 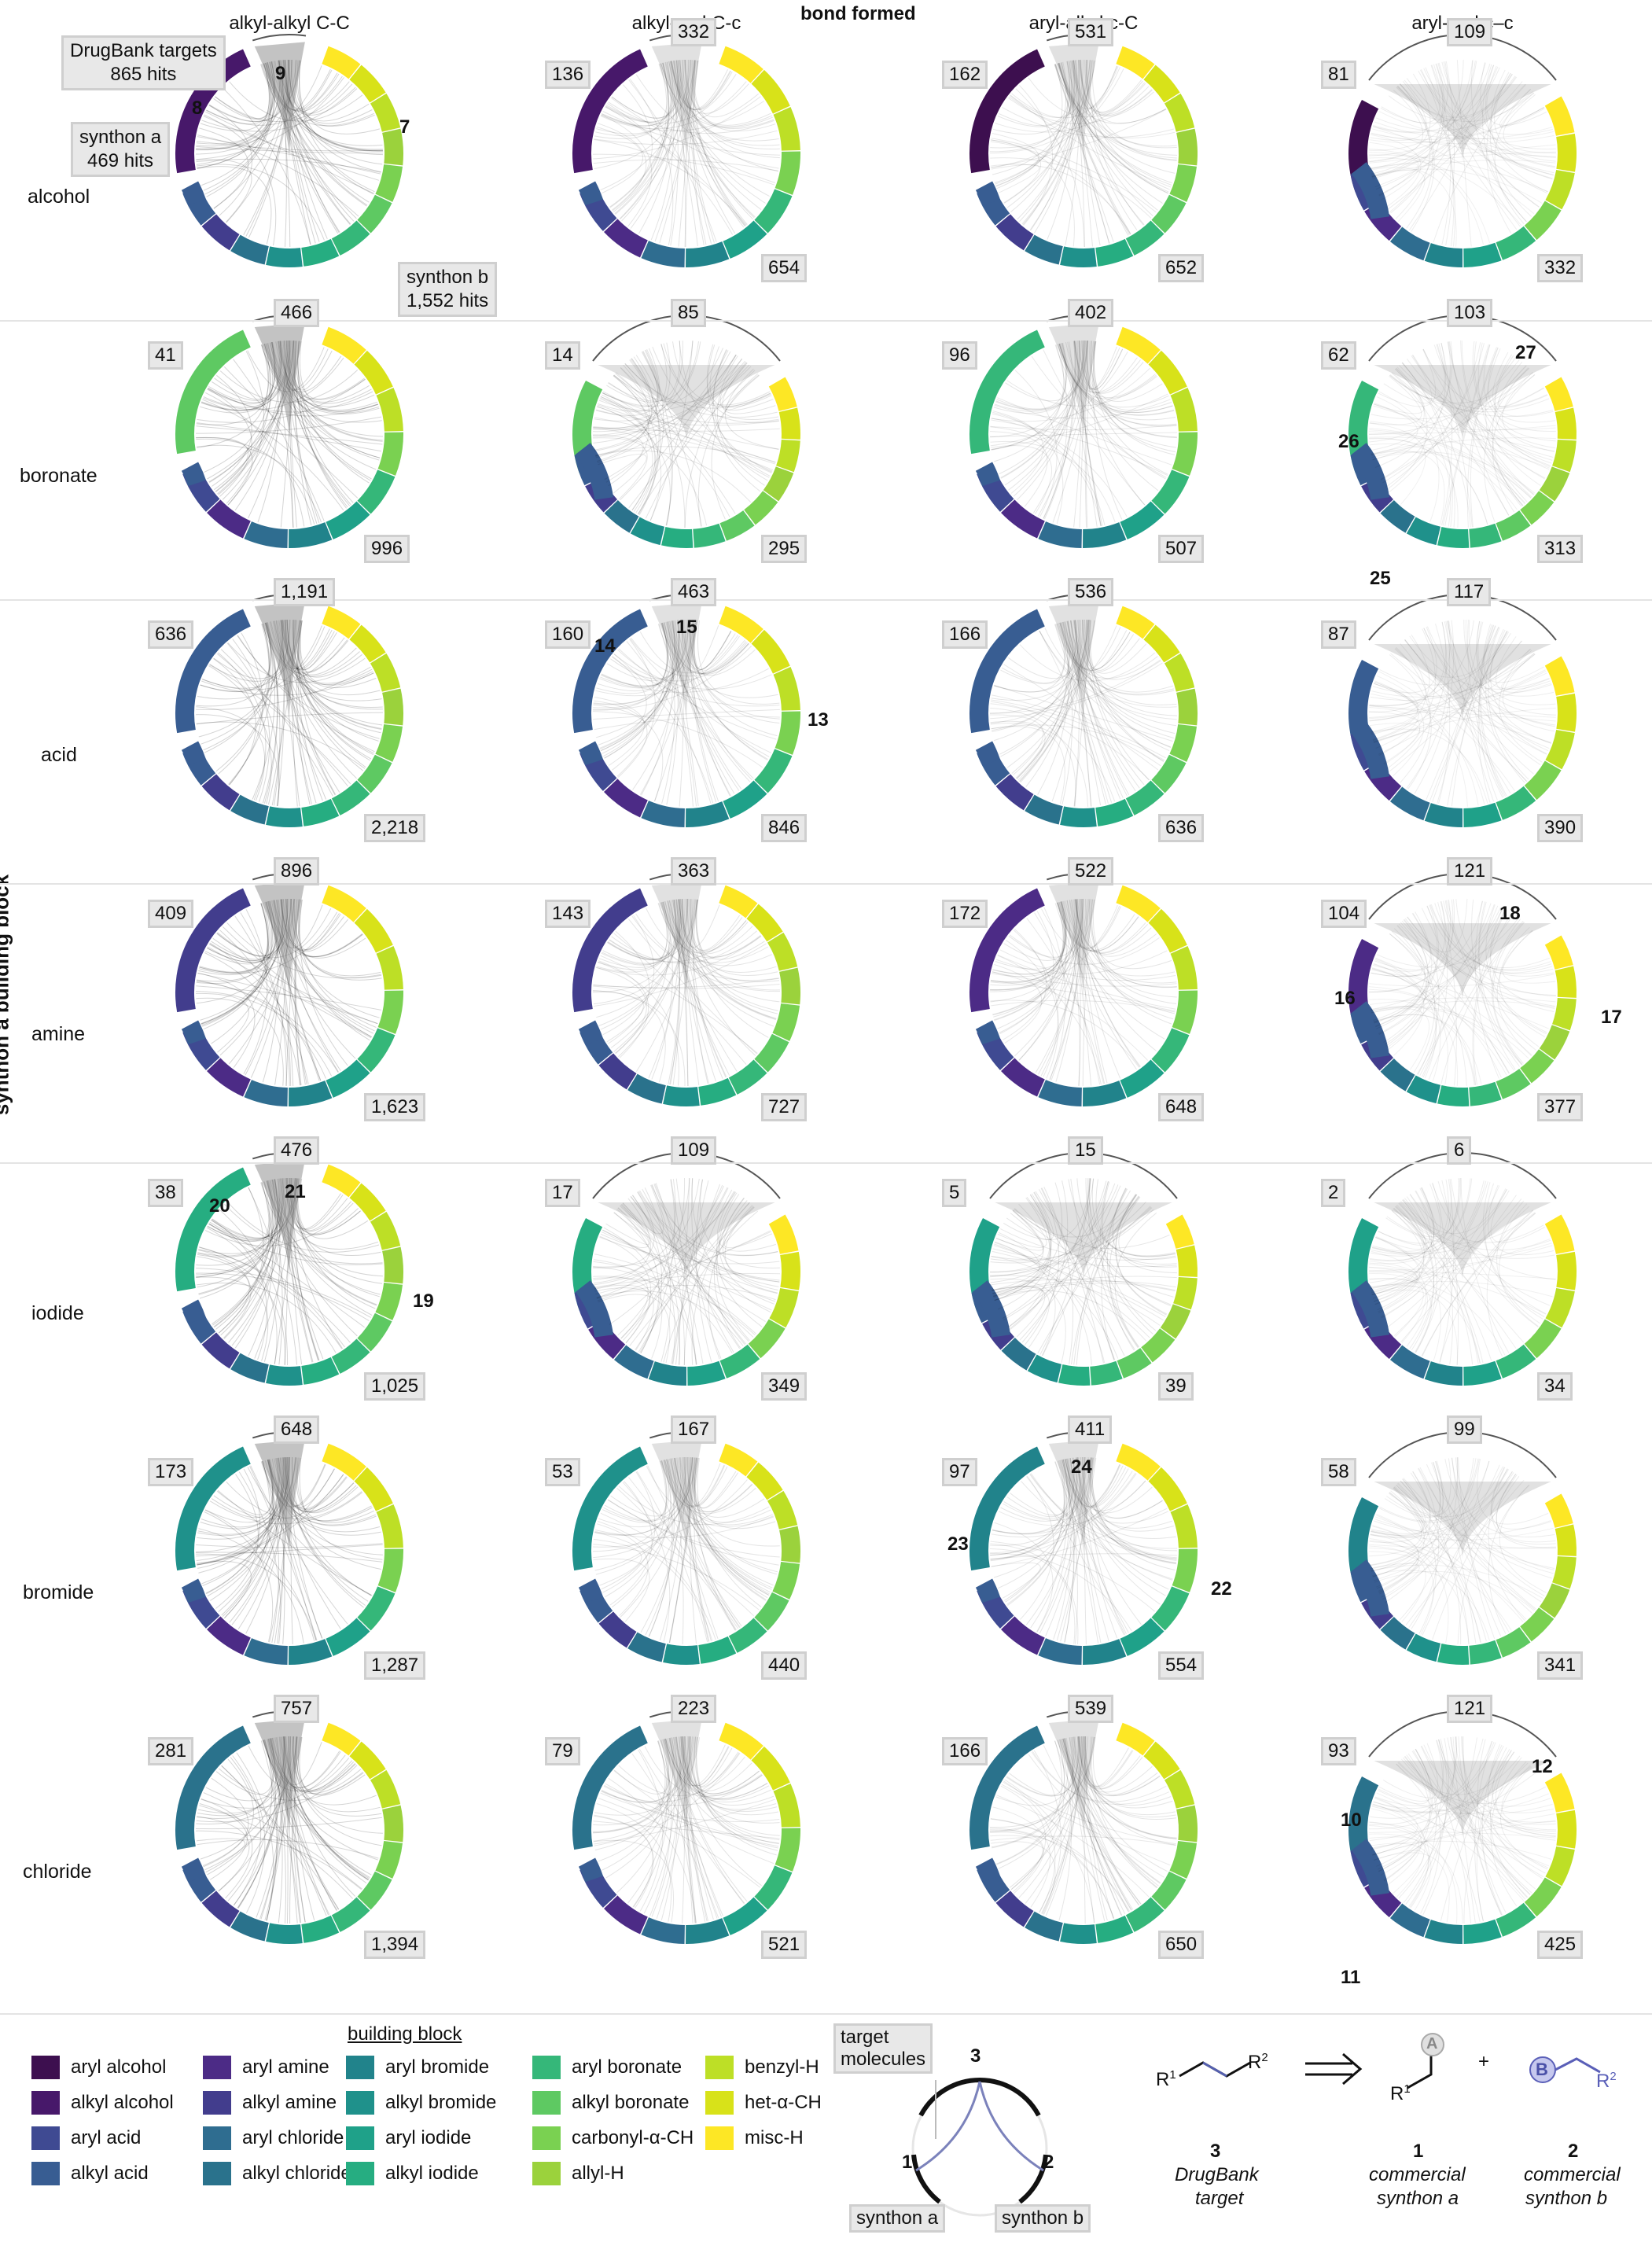 I want to click on synthon-a-arc, so click(x=610, y=1787).